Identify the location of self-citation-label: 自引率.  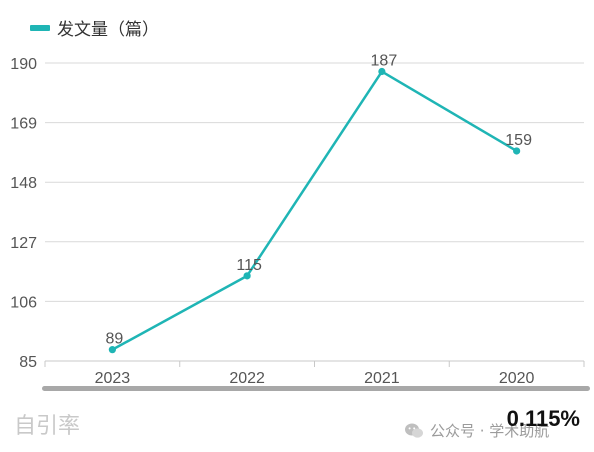
(47, 426).